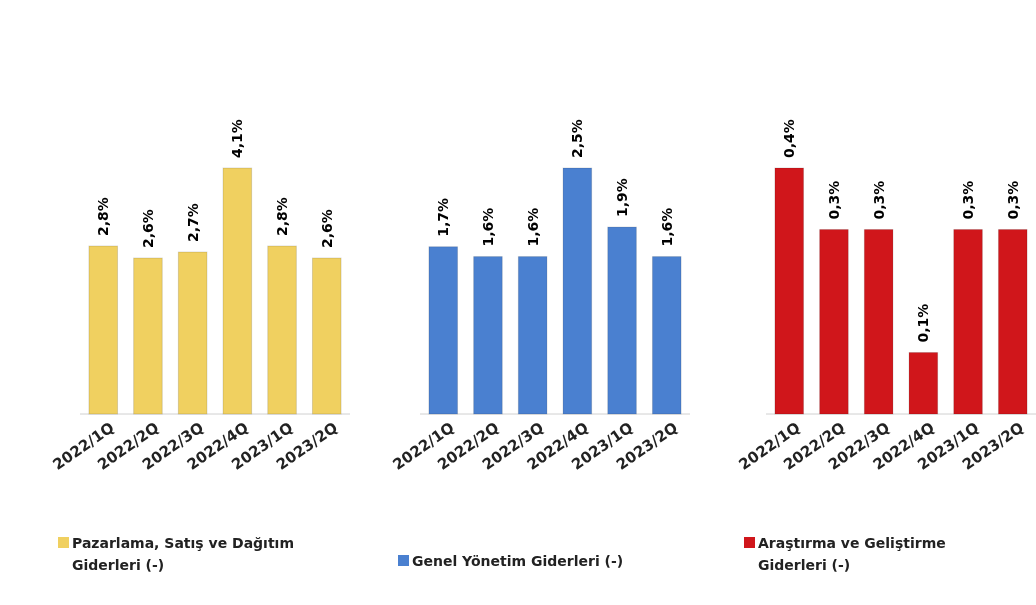 Image resolution: width=1036 pixels, height=605 pixels. What do you see at coordinates (923, 323) in the screenshot?
I see `data-label: 0,1%` at bounding box center [923, 323].